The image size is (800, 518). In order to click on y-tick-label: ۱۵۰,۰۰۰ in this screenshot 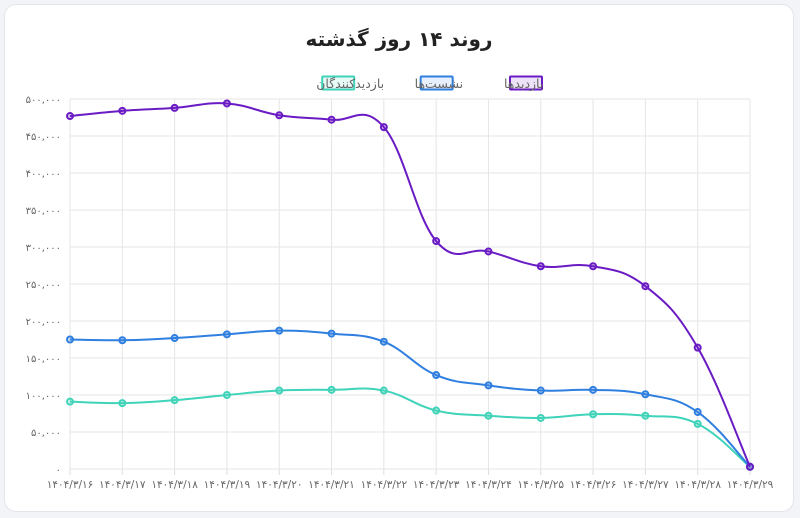, I will do `click(43, 359)`.